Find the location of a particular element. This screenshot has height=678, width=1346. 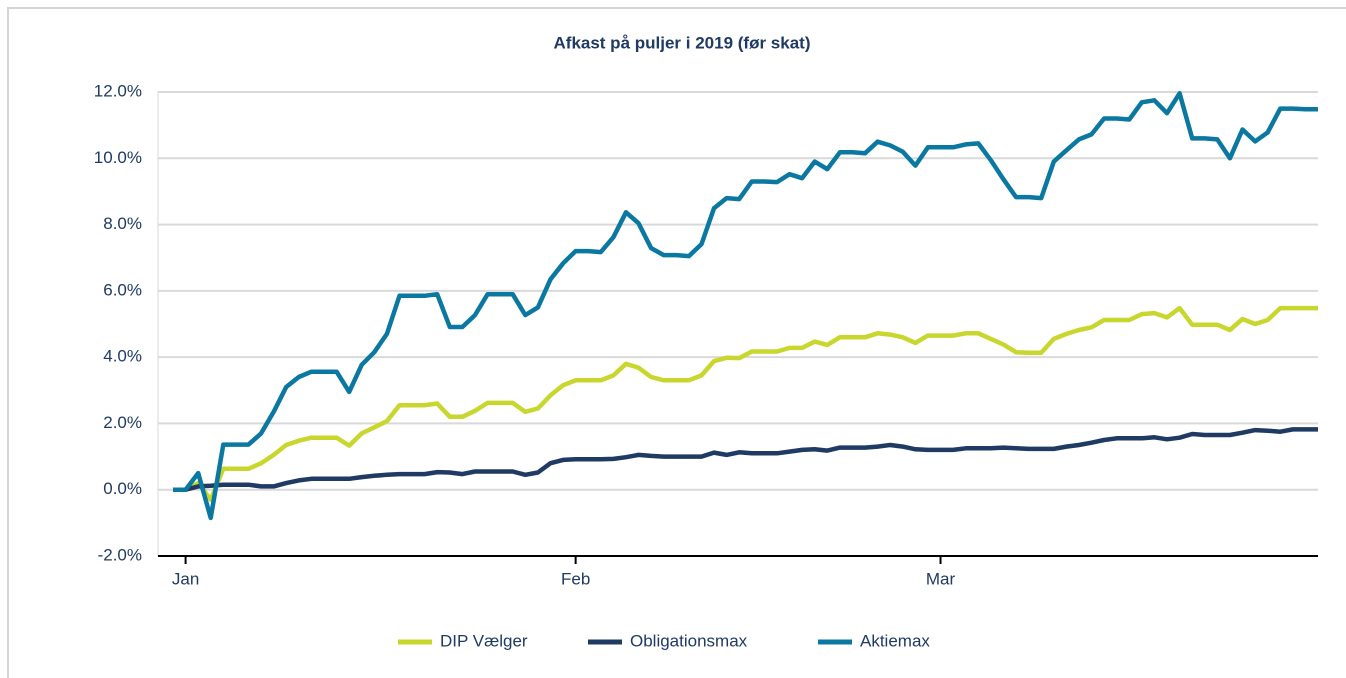

y-tick-label: 0.0% is located at coordinates (122, 488).